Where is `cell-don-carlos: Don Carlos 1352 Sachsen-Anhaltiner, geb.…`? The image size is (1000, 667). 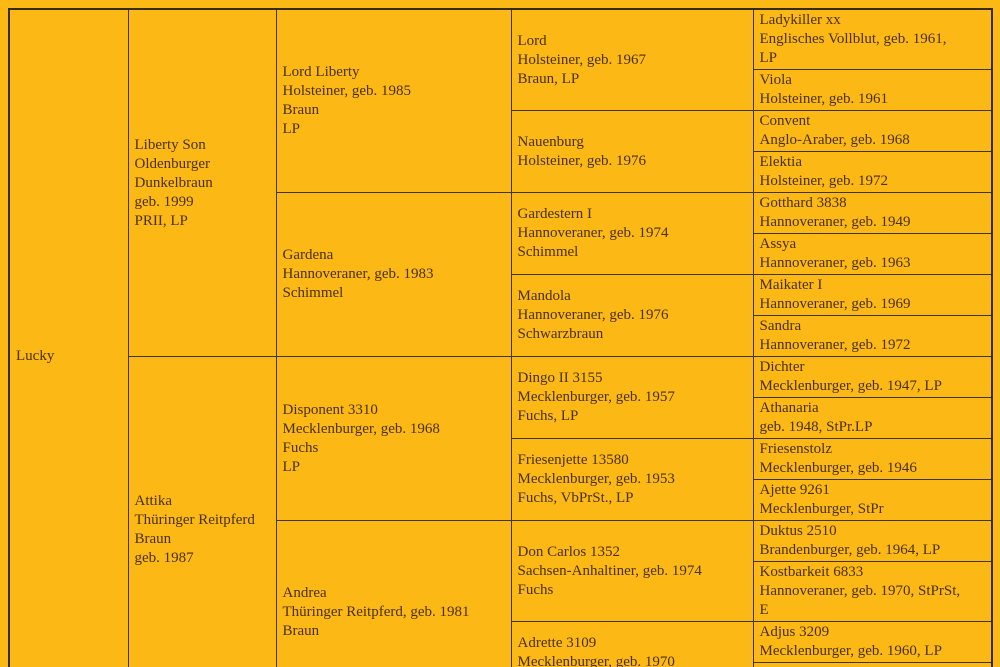
cell-don-carlos: Don Carlos 1352 Sachsen-Anhaltiner, geb.… is located at coordinates (632, 571).